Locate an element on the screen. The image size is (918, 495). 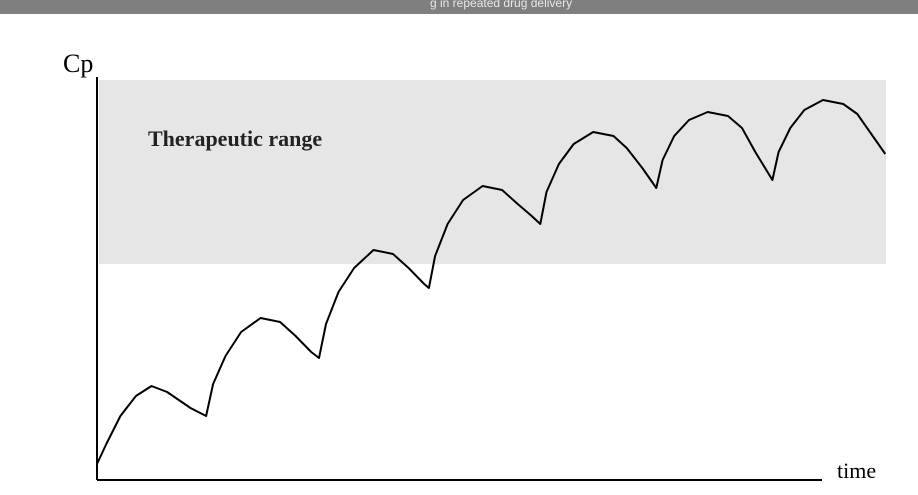
therapeutic-range-label: Therapeutic range is located at coordinates (235, 138).